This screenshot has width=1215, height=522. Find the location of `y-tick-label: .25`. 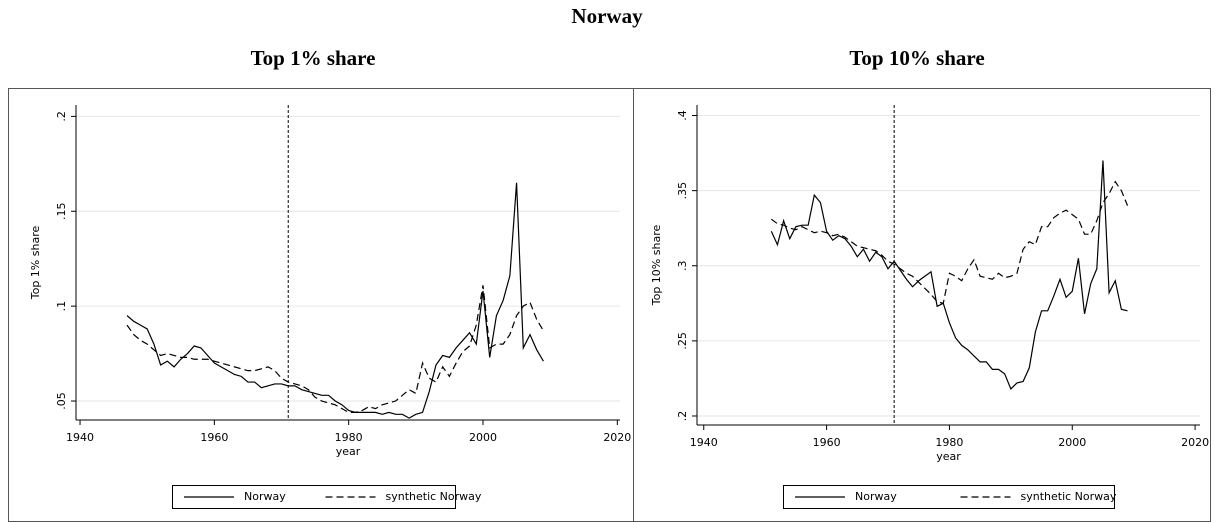

y-tick-label: .25 is located at coordinates (682, 341).